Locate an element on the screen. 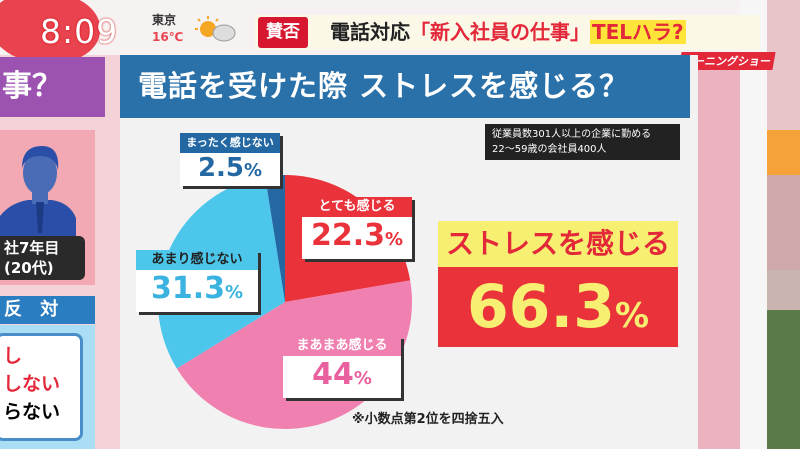 The width and height of the screenshot is (800, 449). headline: 電話対応「新入社員の仕事」 TELハラ? is located at coordinates (508, 32).